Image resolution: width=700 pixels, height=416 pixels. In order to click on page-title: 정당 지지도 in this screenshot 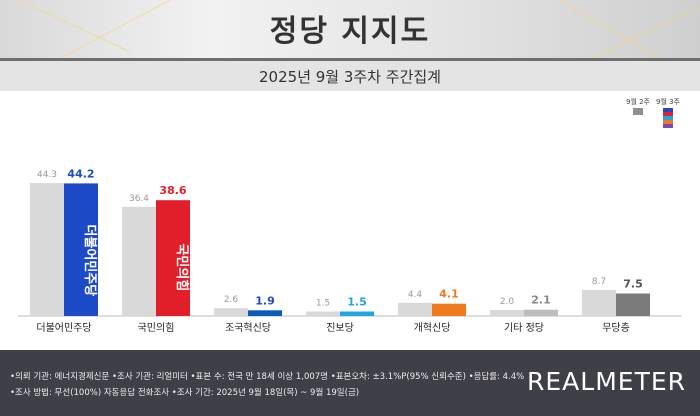, I will do `click(350, 31)`.